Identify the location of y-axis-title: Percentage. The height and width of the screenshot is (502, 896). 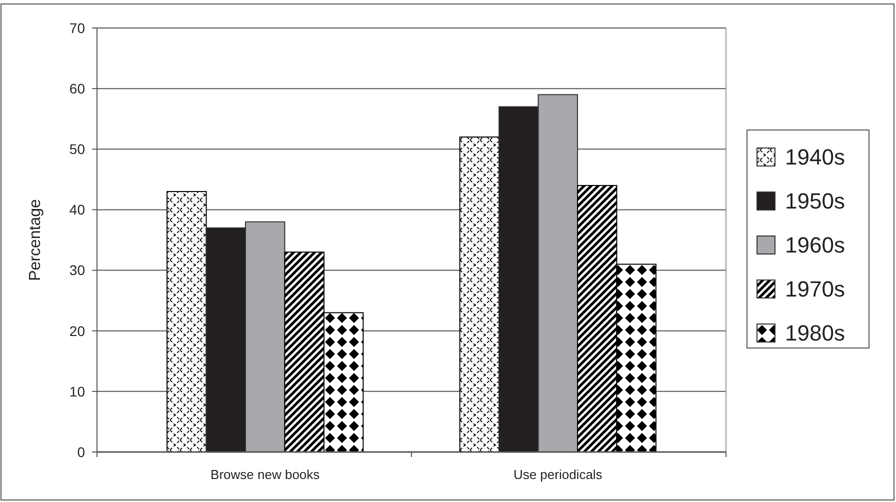
(35, 239).